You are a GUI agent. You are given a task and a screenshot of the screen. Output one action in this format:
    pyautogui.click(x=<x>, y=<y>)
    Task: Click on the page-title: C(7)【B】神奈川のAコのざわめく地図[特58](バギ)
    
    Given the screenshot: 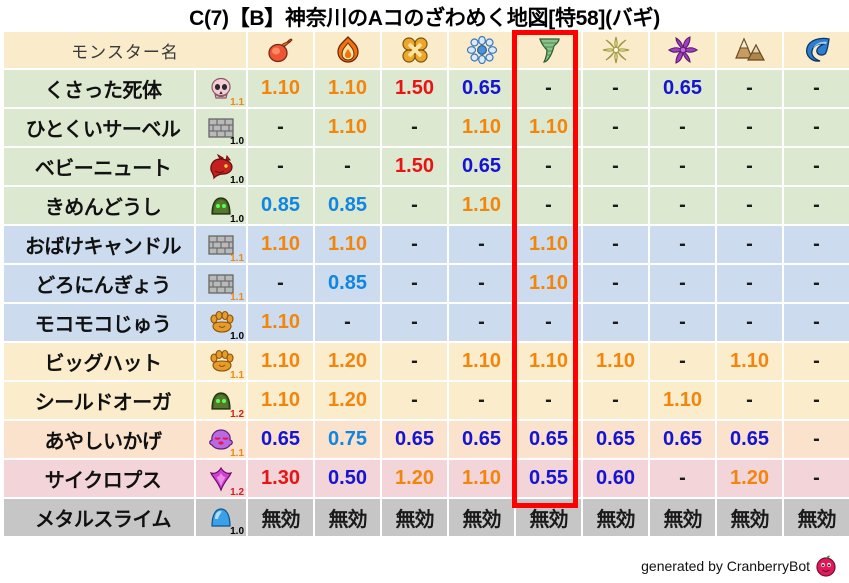 What is the action you would take?
    pyautogui.click(x=424, y=18)
    